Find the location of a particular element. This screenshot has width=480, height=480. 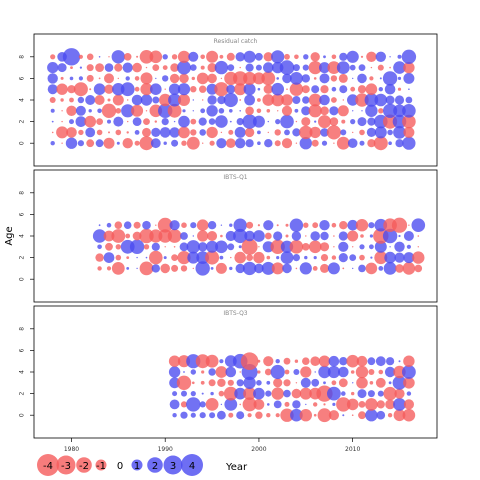

panel-title: Residual catch is located at coordinates (236, 41).